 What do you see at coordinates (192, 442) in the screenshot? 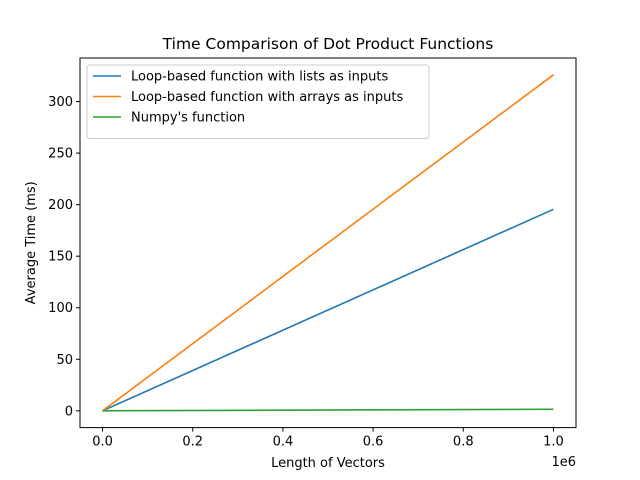
I see `x-tick-label: 0.2` at bounding box center [192, 442].